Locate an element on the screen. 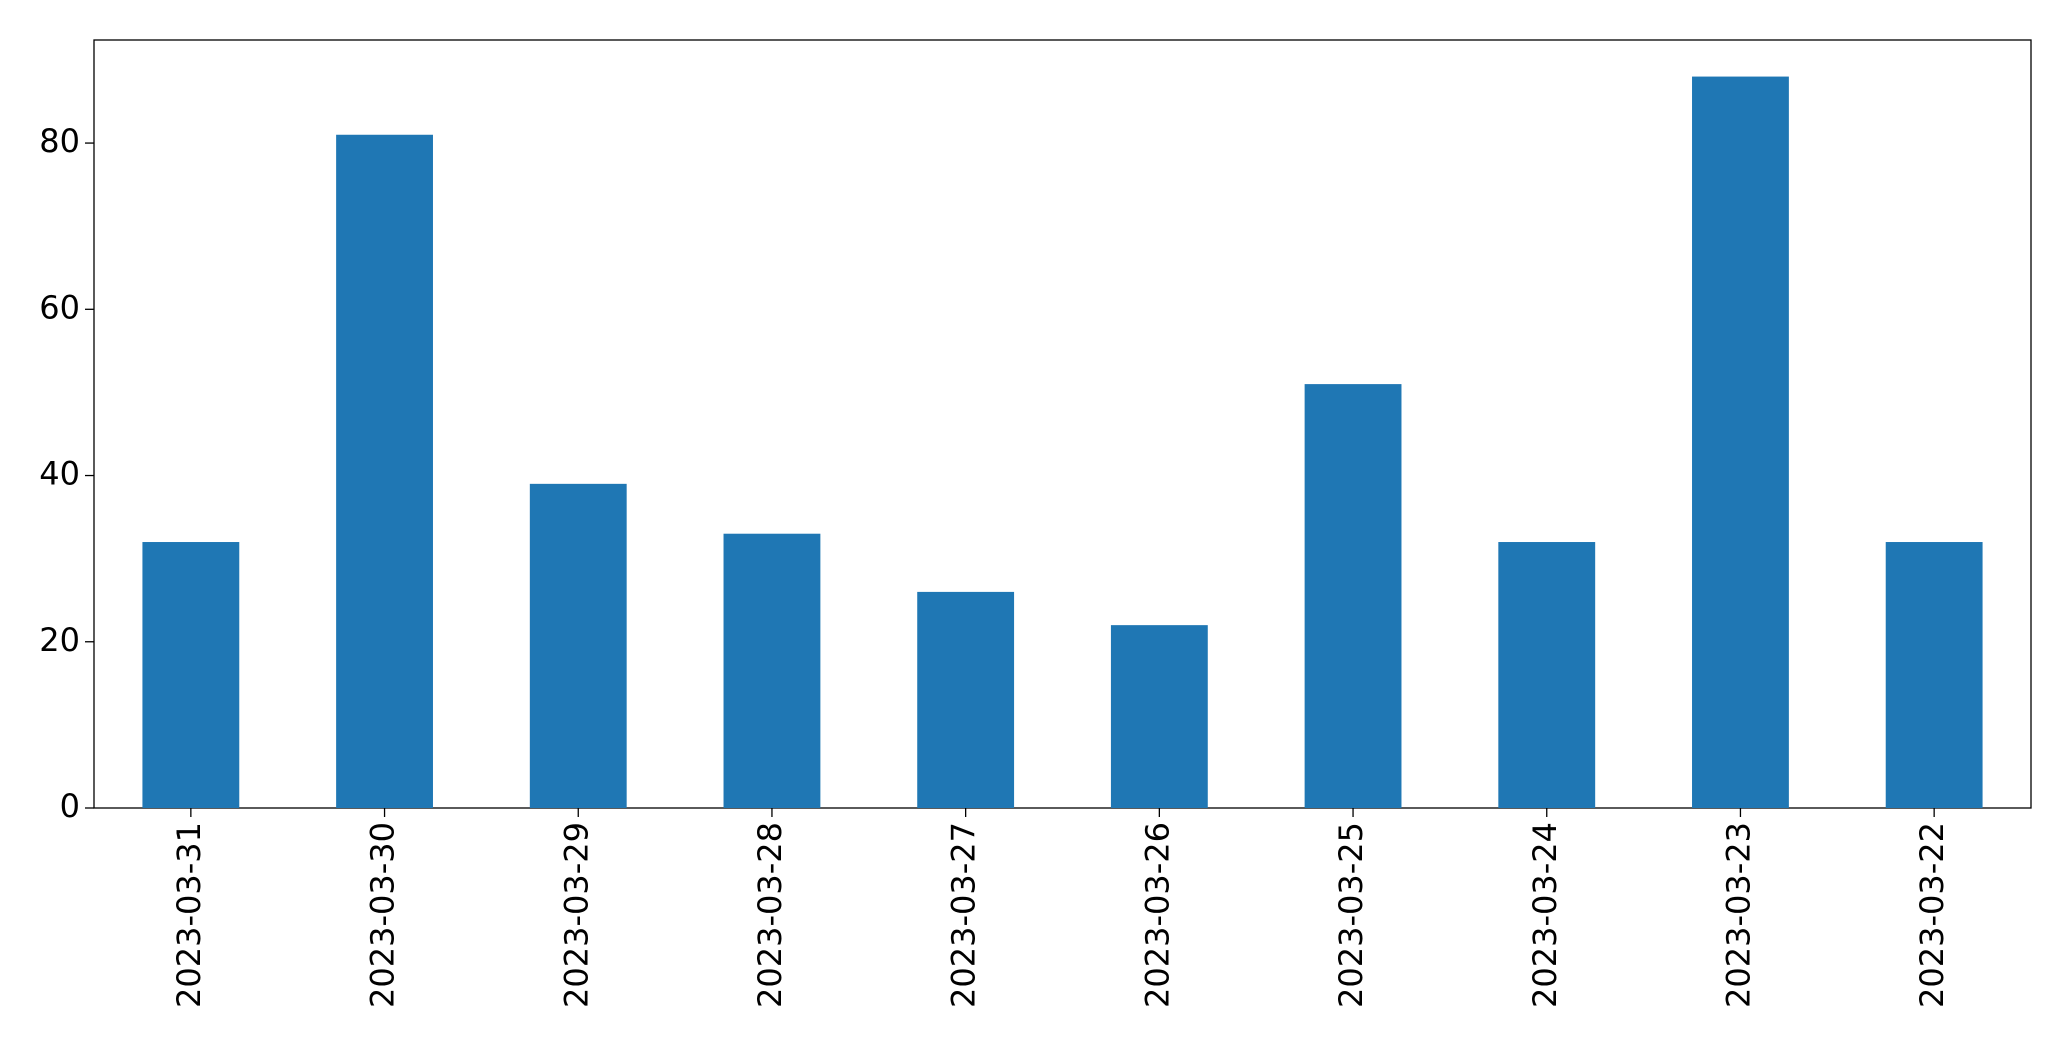  y-tick-label: 80 is located at coordinates (59, 141).